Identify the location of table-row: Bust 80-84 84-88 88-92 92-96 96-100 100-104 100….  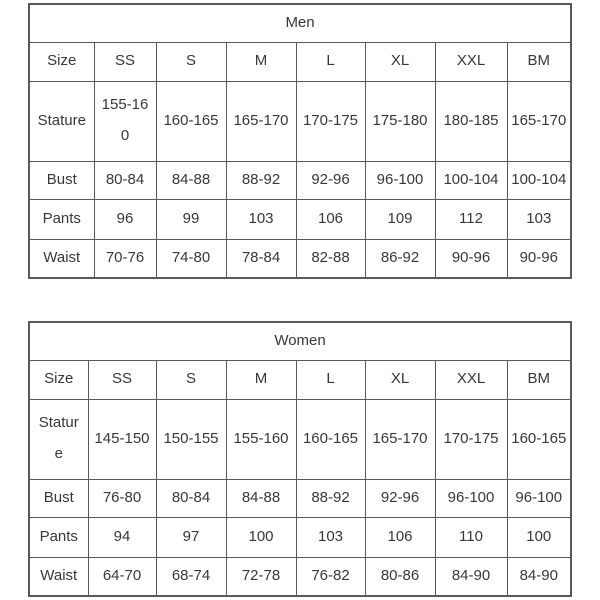
(300, 180).